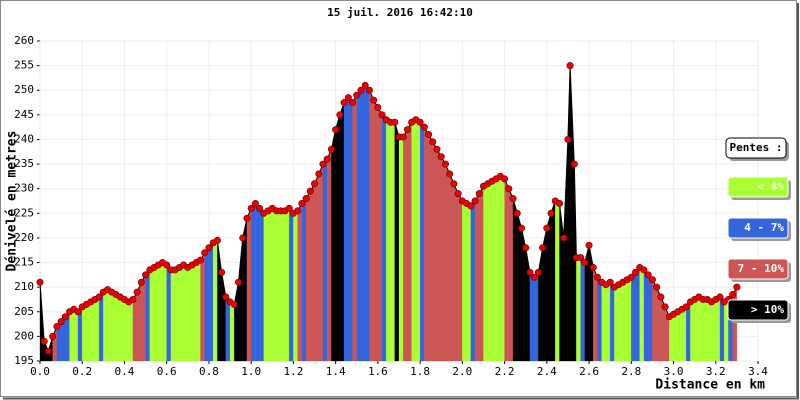 The image size is (800, 400). I want to click on x-tick-label: 1.4, so click(336, 371).